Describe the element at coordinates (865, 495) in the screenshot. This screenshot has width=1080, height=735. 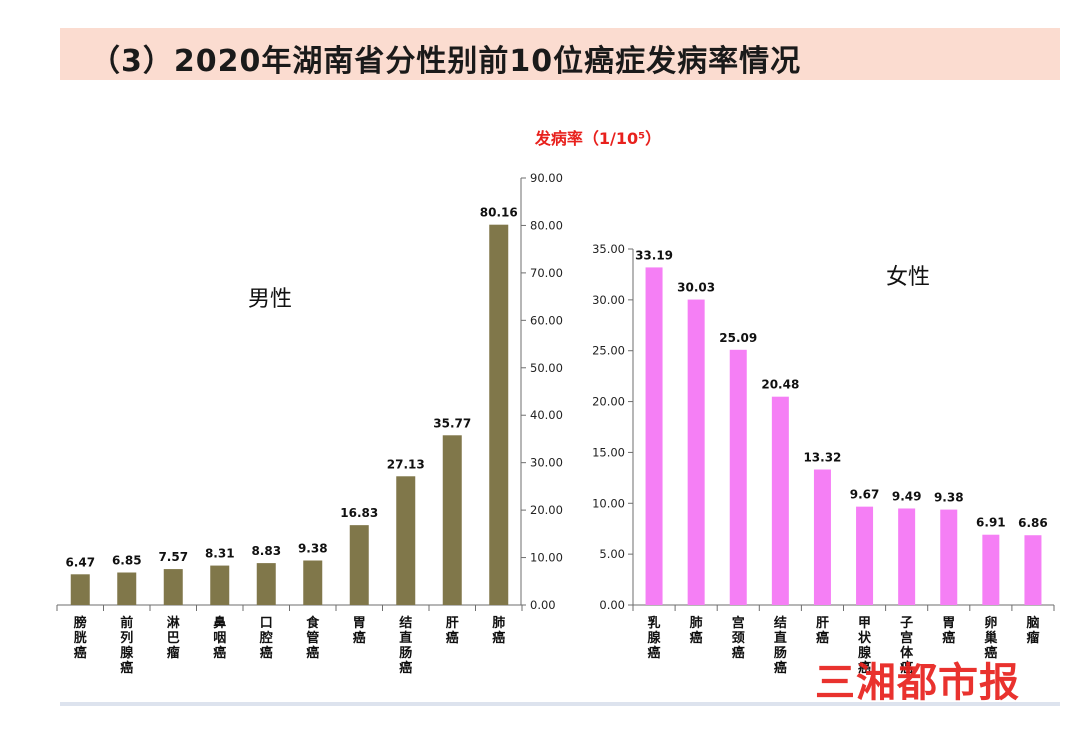
I see `female-value-label: 9.67` at that location.